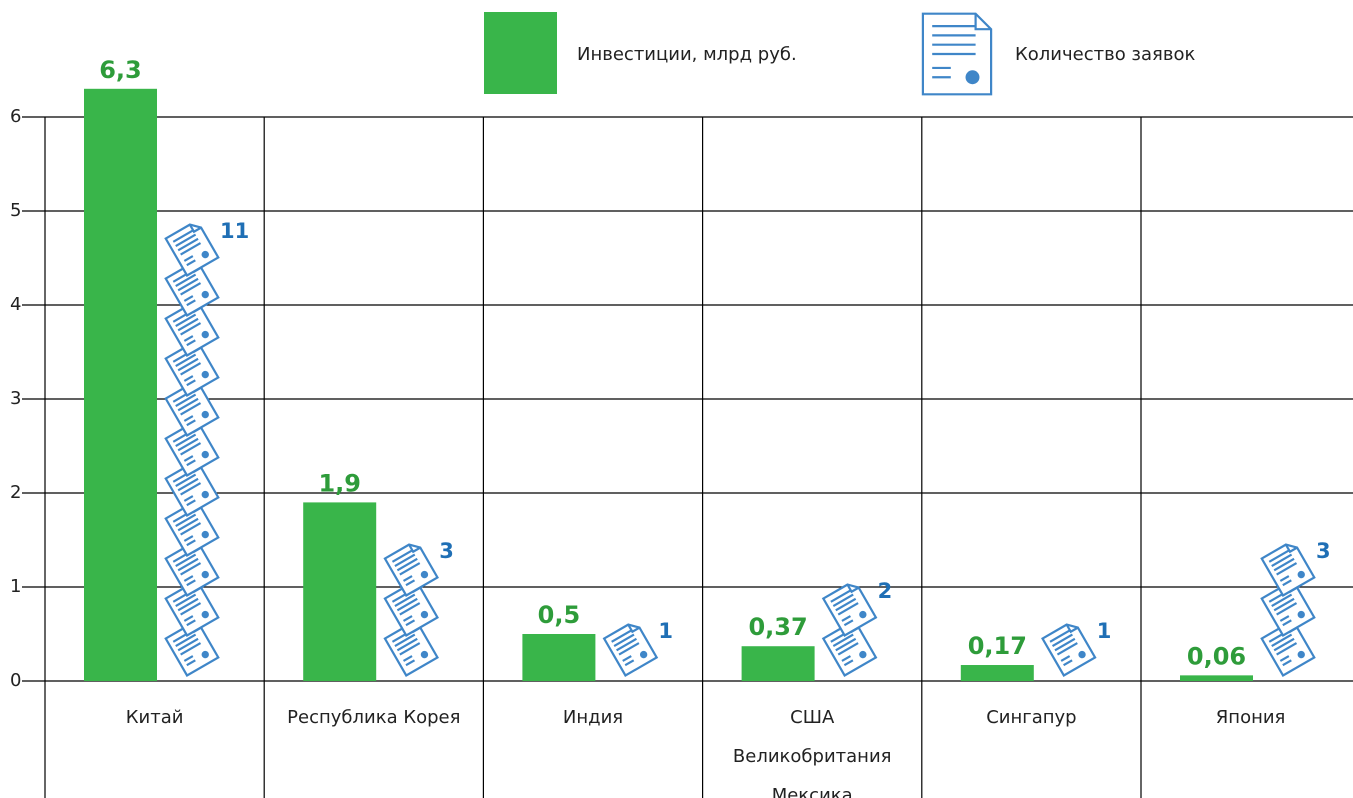  Describe the element at coordinates (812, 752) in the screenshot. I see `x-tick-label: США Великобритания Мексика` at that location.